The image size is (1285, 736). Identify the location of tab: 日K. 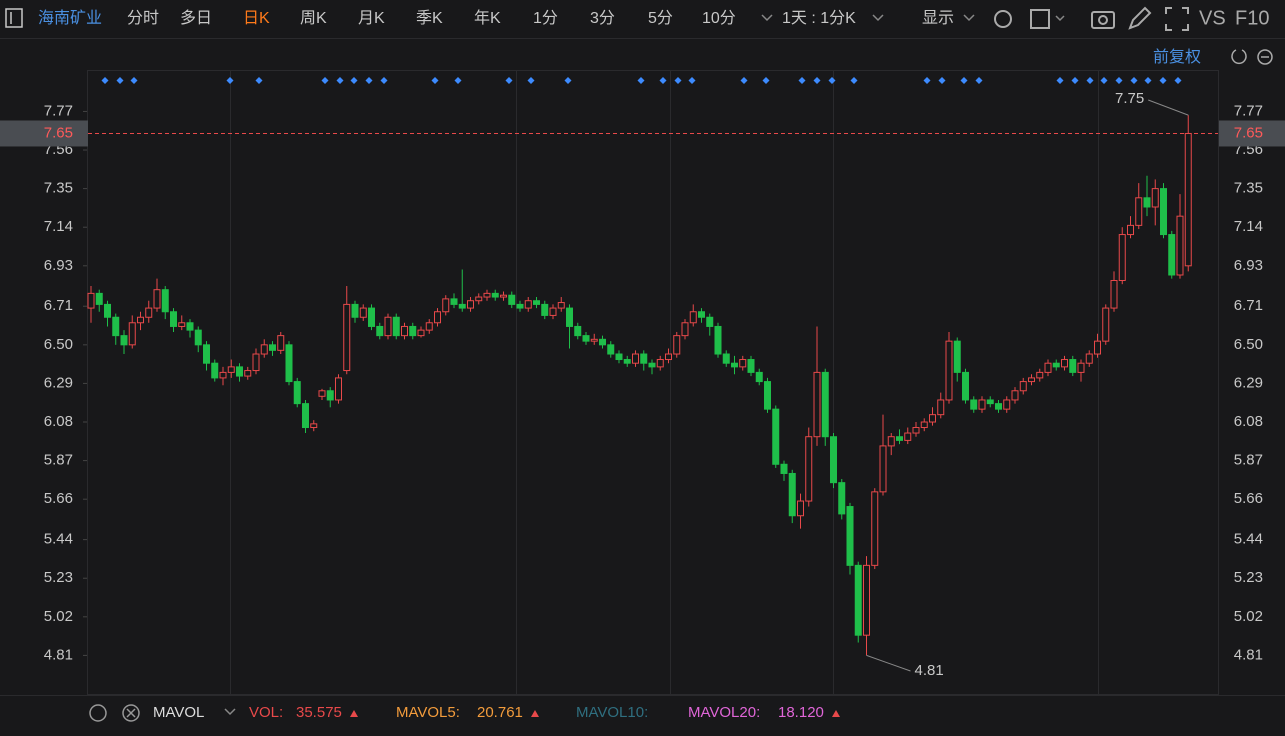
(256, 18).